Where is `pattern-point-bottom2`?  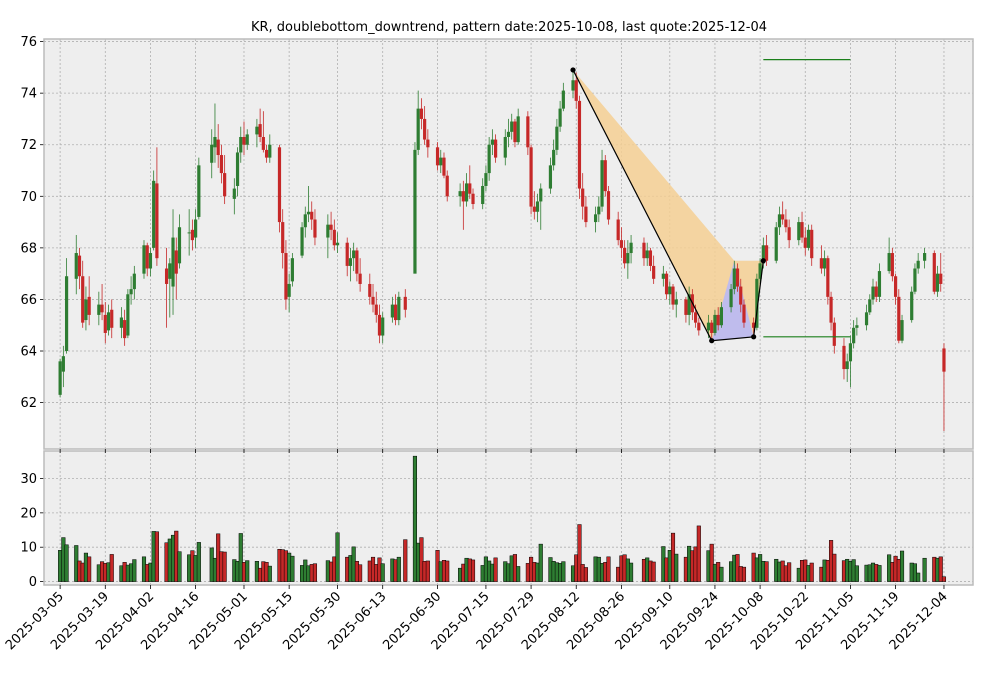 pattern-point-bottom2 is located at coordinates (754, 337).